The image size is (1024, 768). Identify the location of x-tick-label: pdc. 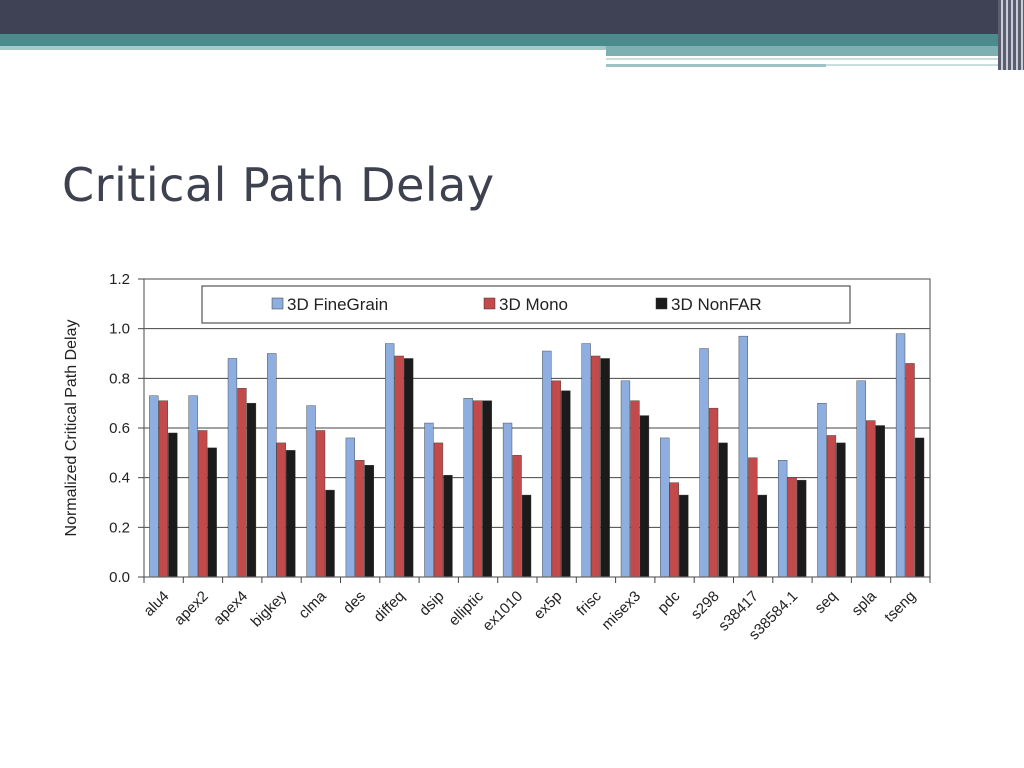
(668, 601).